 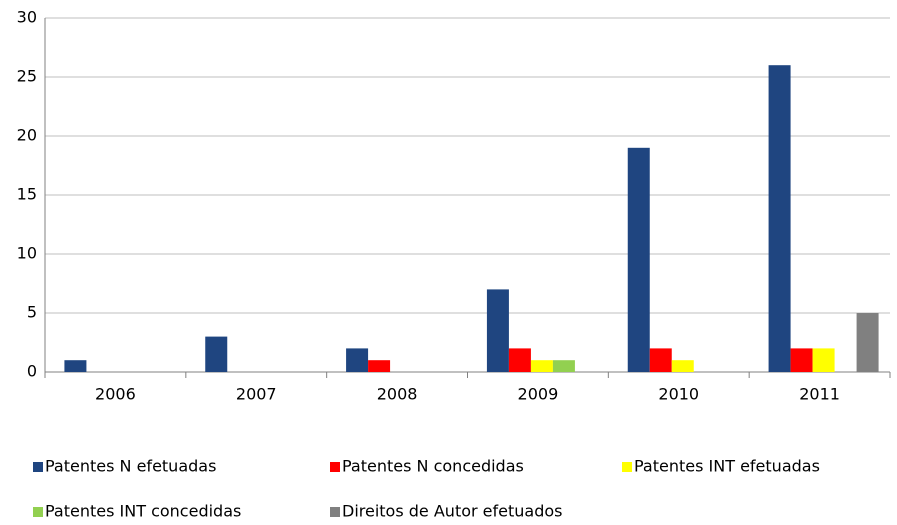 What do you see at coordinates (433, 466) in the screenshot?
I see `legend-label: Patentes N concedidas` at bounding box center [433, 466].